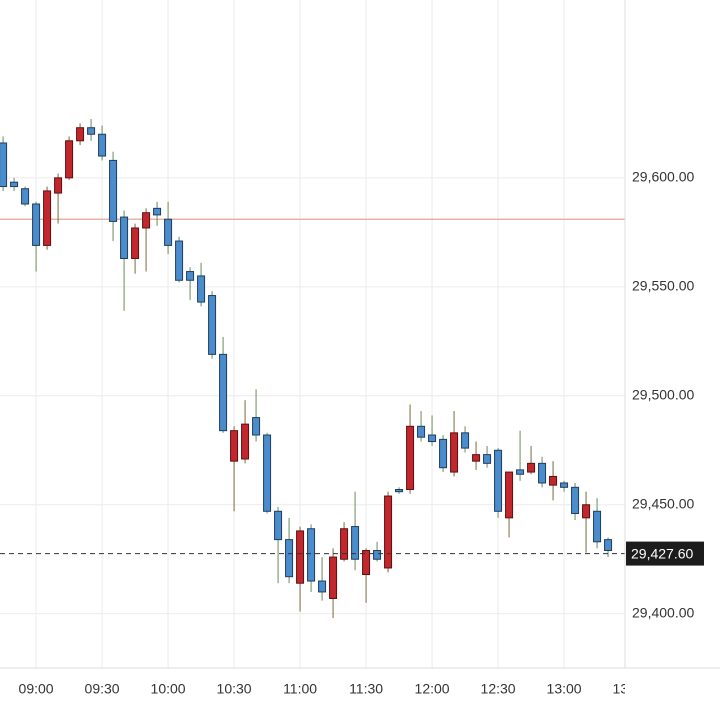  Describe the element at coordinates (662, 553) in the screenshot. I see `price-label: 29,427.60` at that location.